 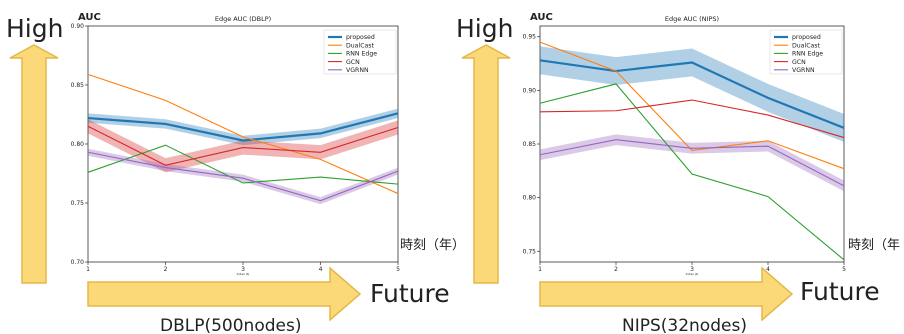 What do you see at coordinates (357, 70) in the screenshot?
I see `legend-label-vgrnn-dblp: VGRNN` at bounding box center [357, 70].